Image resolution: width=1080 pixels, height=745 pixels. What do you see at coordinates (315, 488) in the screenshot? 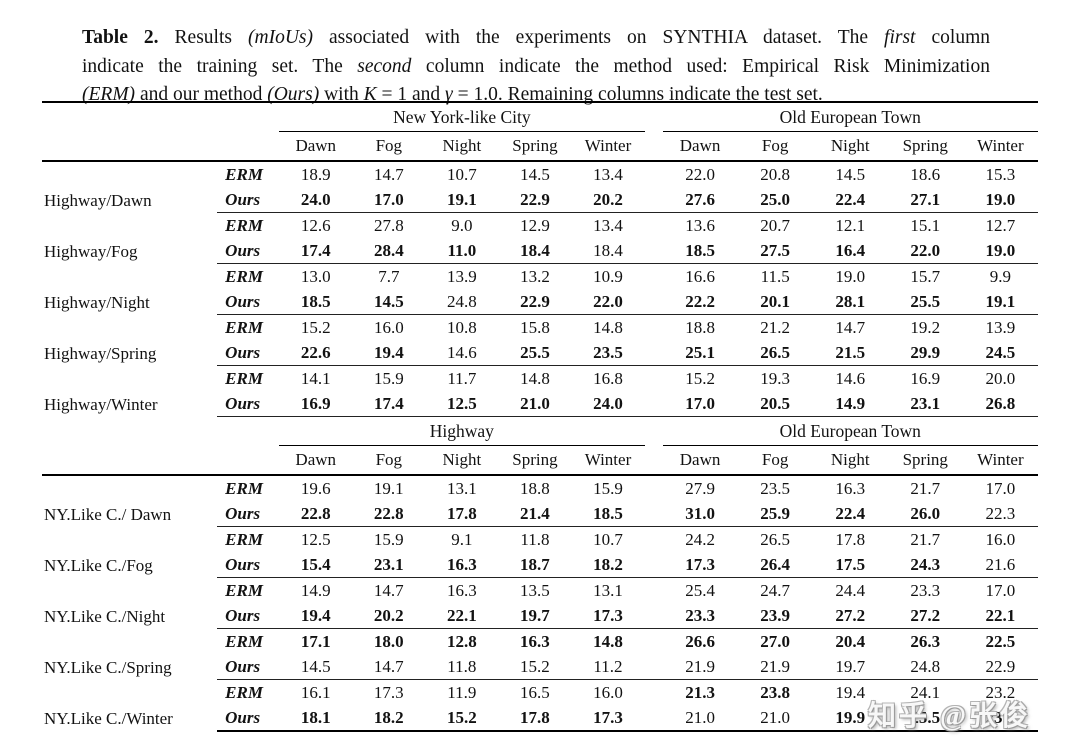
I see `data-cell: 19.6` at bounding box center [315, 488].